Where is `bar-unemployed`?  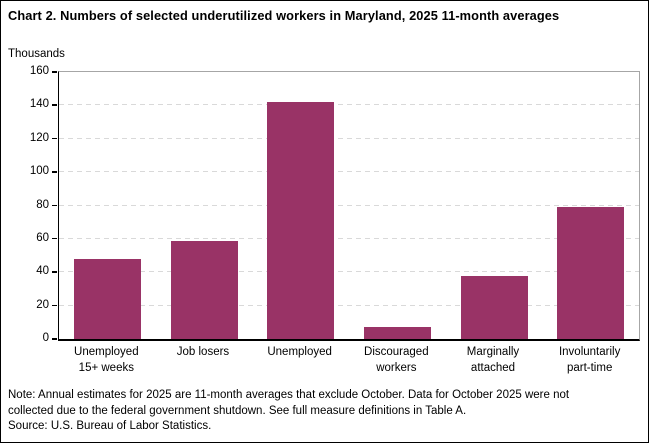
bar-unemployed is located at coordinates (301, 220).